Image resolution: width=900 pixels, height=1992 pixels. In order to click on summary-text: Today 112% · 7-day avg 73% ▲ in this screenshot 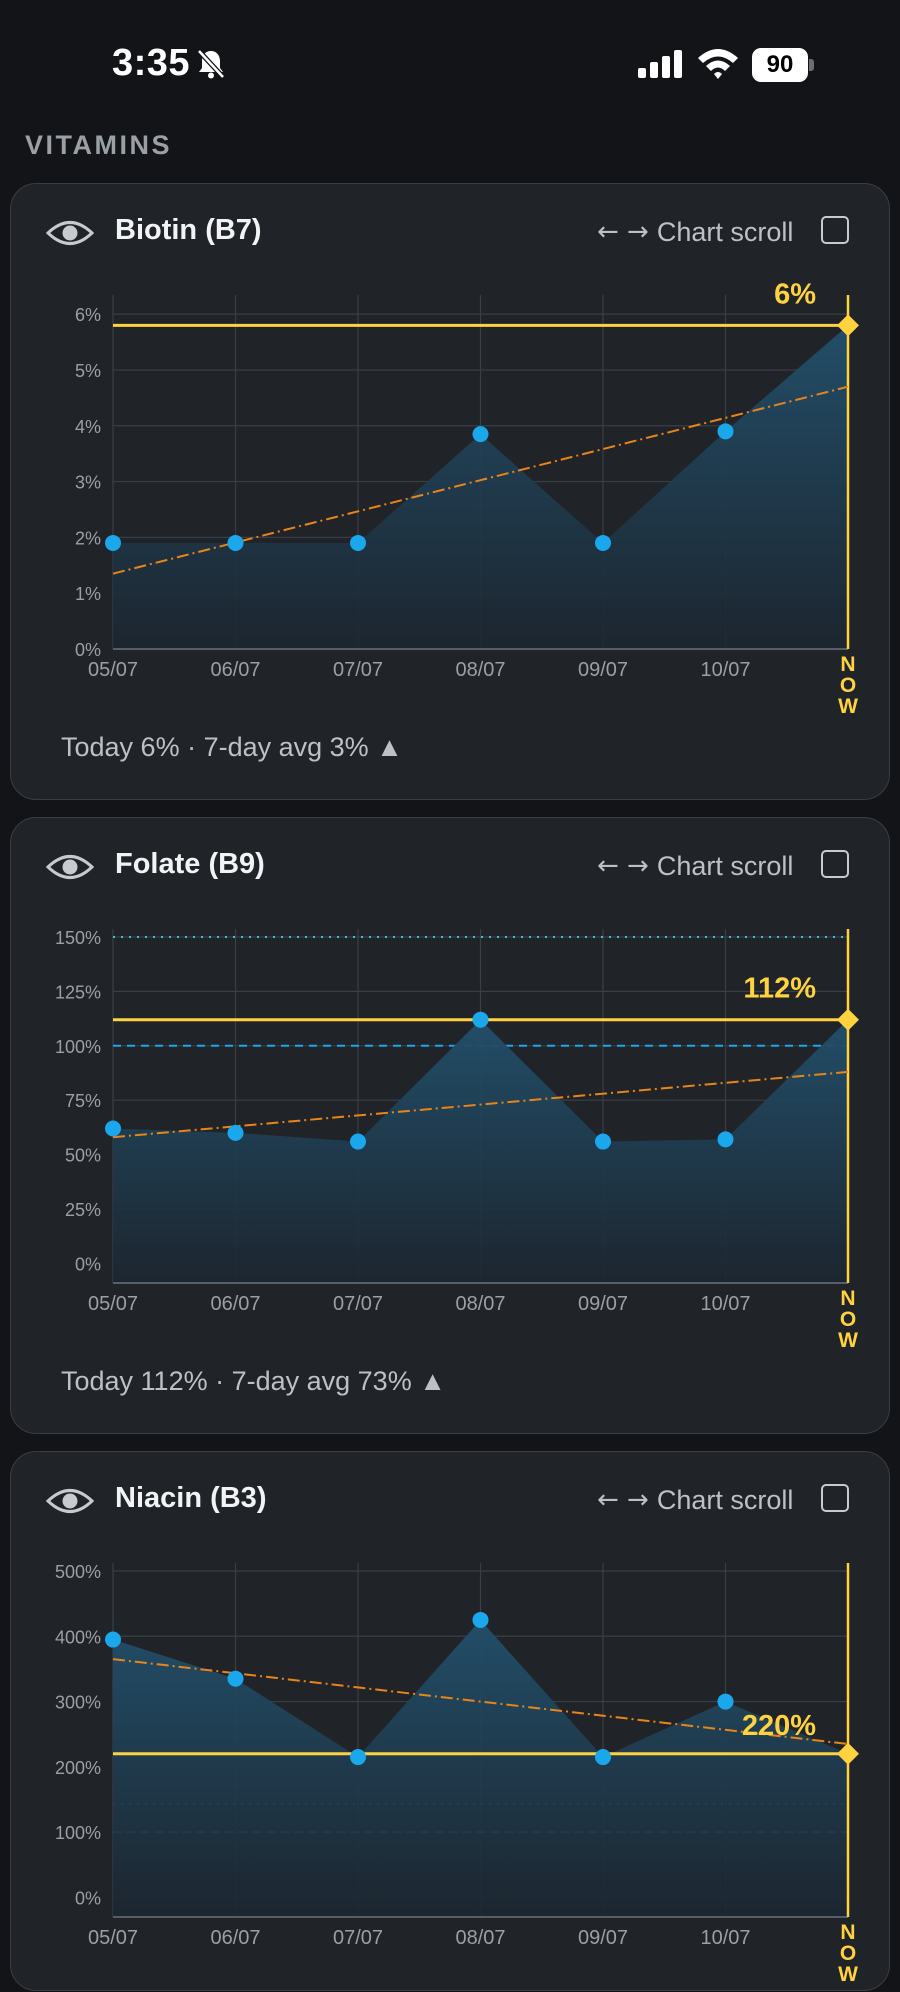, I will do `click(253, 1381)`.